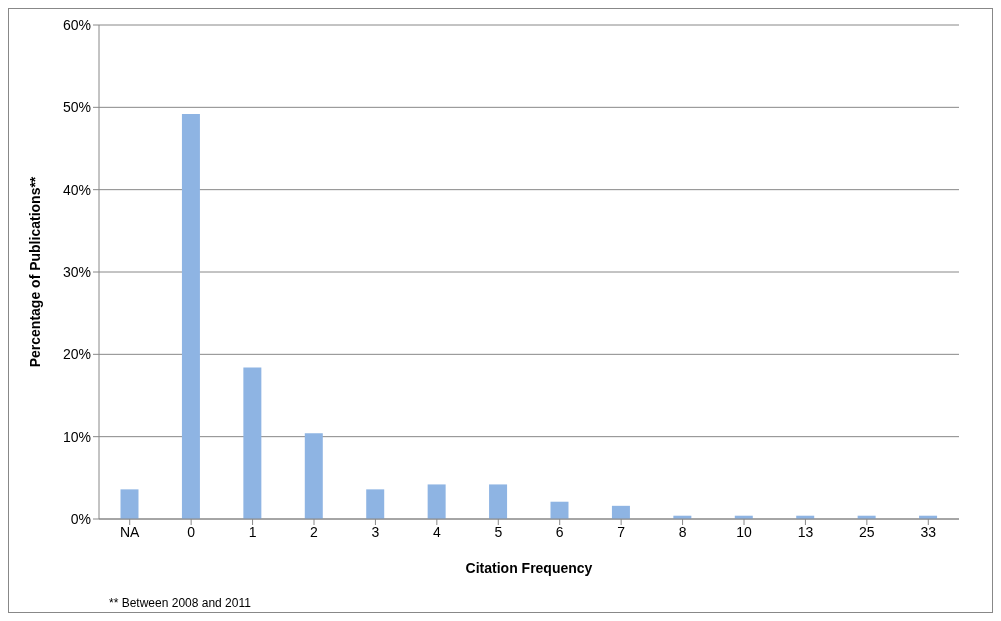 The height and width of the screenshot is (621, 1001). Describe the element at coordinates (76, 271) in the screenshot. I see `y-tick-label: 30%` at that location.